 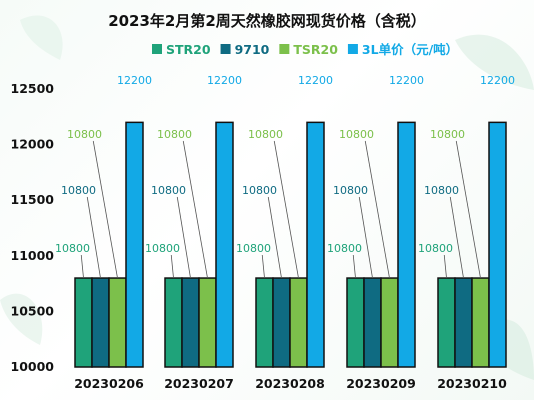 What do you see at coordinates (33, 310) in the screenshot?
I see `y-tick-label-1: 10500` at bounding box center [33, 310].